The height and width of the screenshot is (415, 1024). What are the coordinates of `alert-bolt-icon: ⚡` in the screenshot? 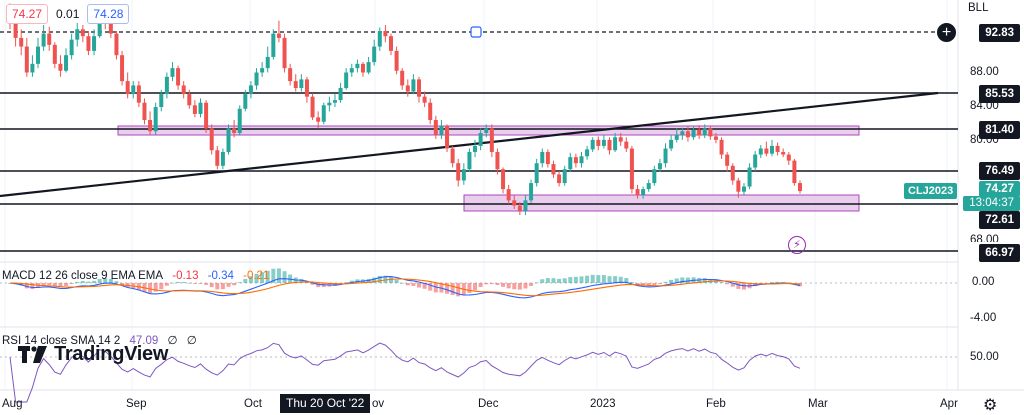 It's located at (797, 245).